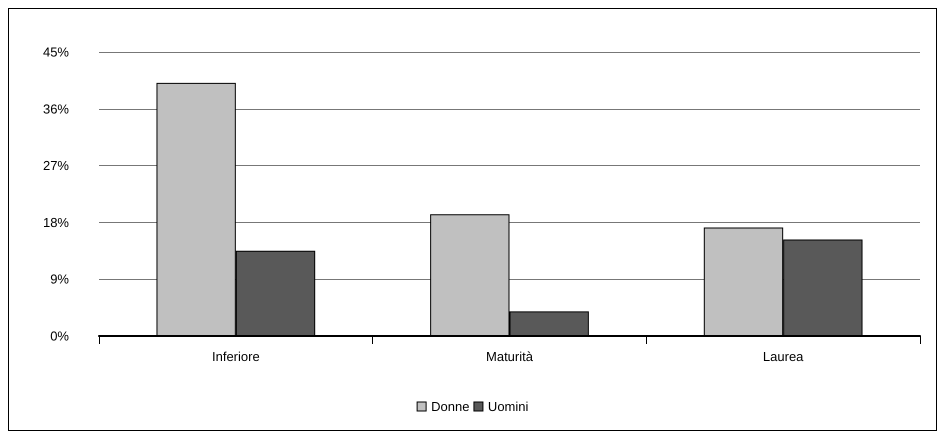 This screenshot has height=441, width=947. Describe the element at coordinates (783, 356) in the screenshot. I see `x-tick-label: Laurea` at that location.